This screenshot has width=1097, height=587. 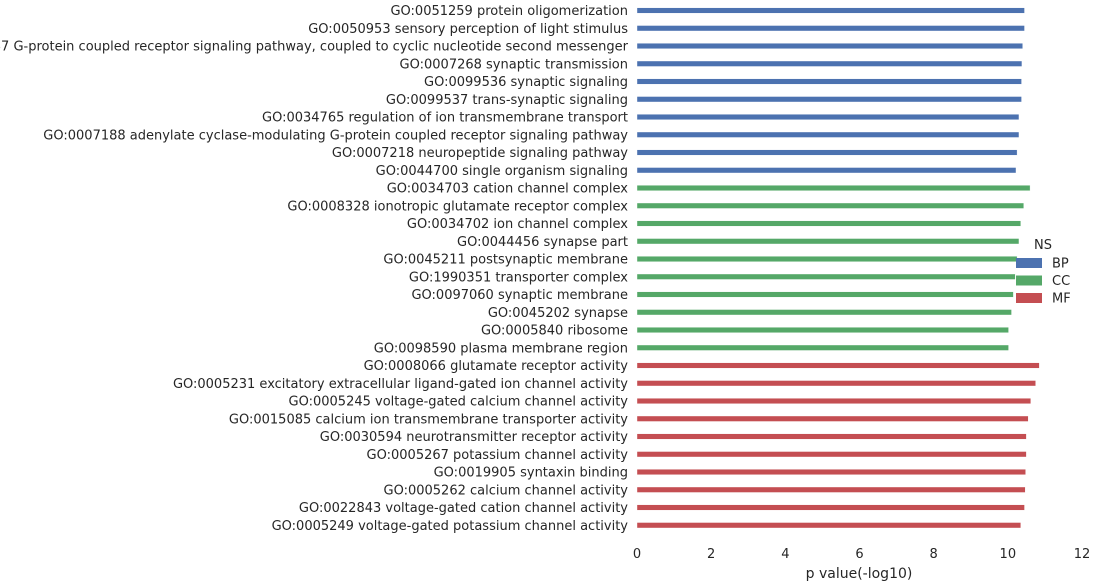 What do you see at coordinates (785, 554) in the screenshot?
I see `x-tick-label: 4` at bounding box center [785, 554].